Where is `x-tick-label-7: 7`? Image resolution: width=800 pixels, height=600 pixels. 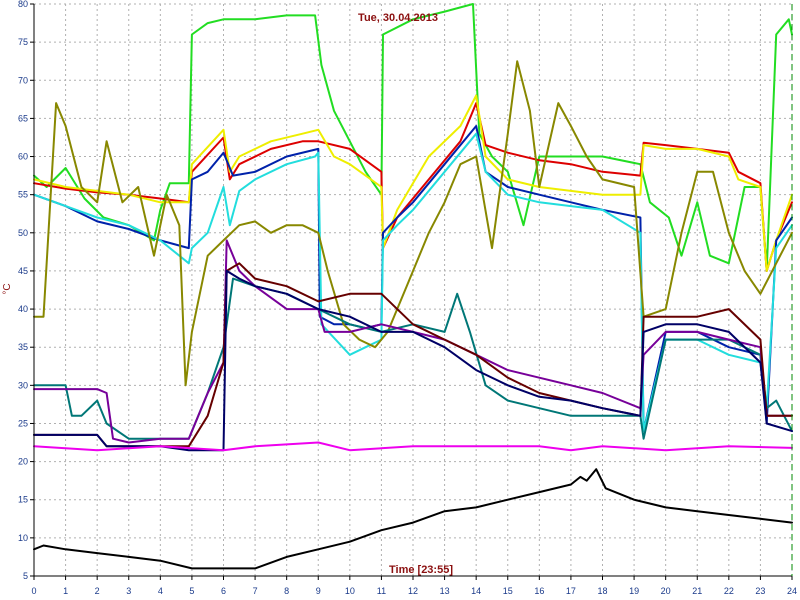
x-tick-label-7: 7 is located at coordinates (255, 591).